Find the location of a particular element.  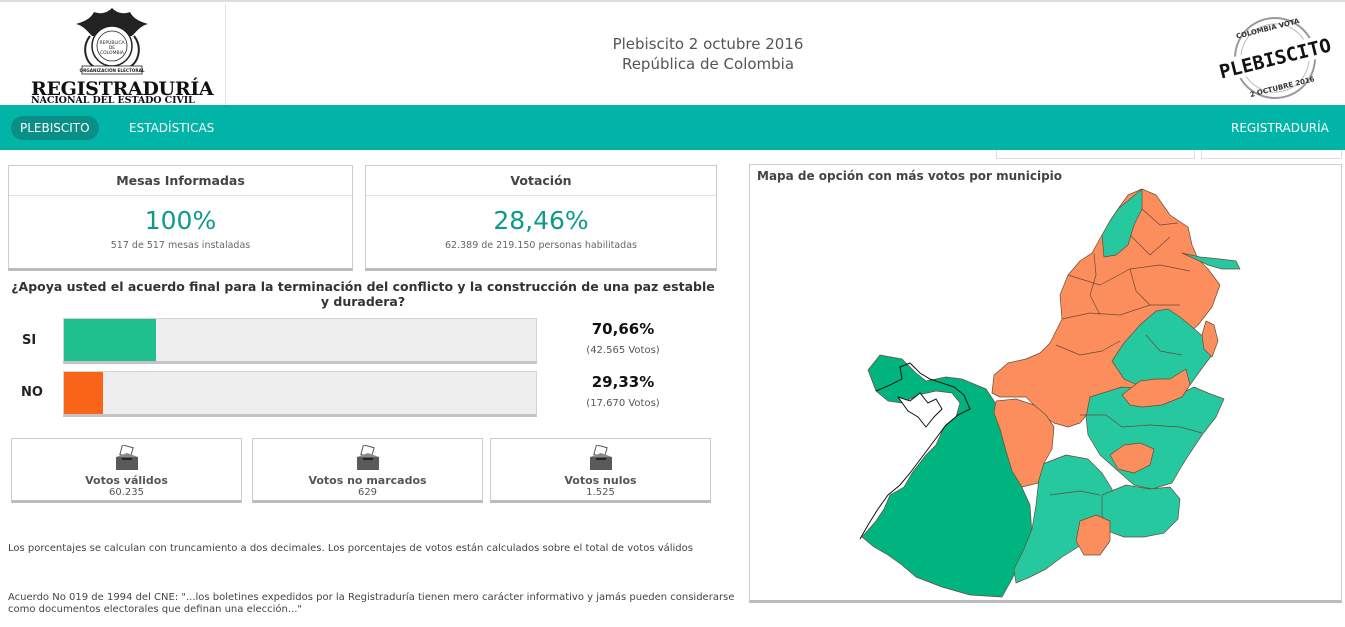

nav-registraduria: REGISTRADURÍA is located at coordinates (1280, 128).